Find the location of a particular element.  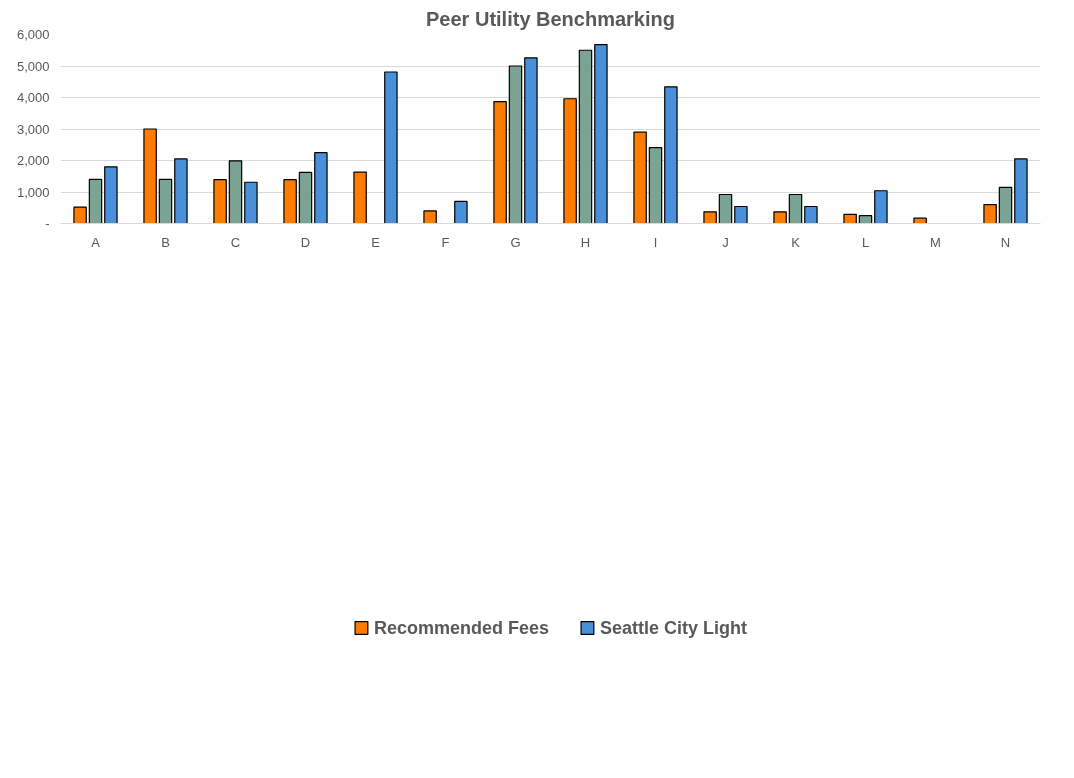

x-tick-label: I is located at coordinates (655, 242).